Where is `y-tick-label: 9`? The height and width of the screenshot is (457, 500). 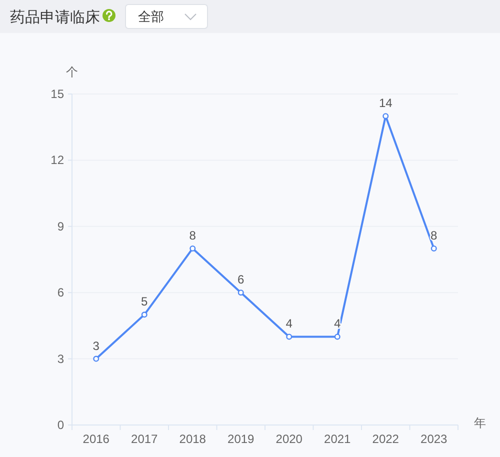 y-tick-label: 9 is located at coordinates (60, 226).